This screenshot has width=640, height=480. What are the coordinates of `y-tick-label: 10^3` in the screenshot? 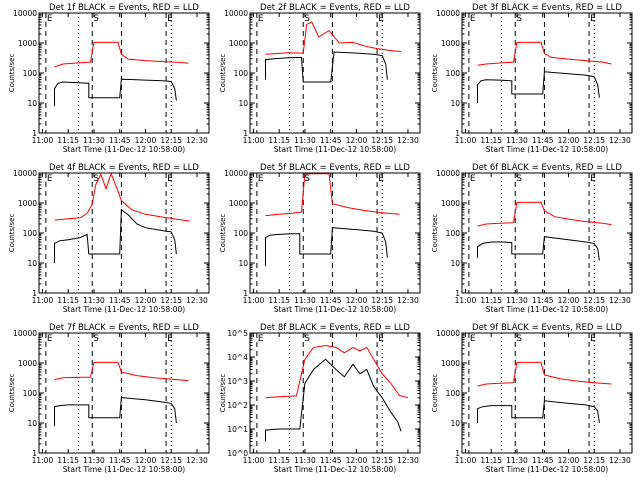 It's located at (237, 381).